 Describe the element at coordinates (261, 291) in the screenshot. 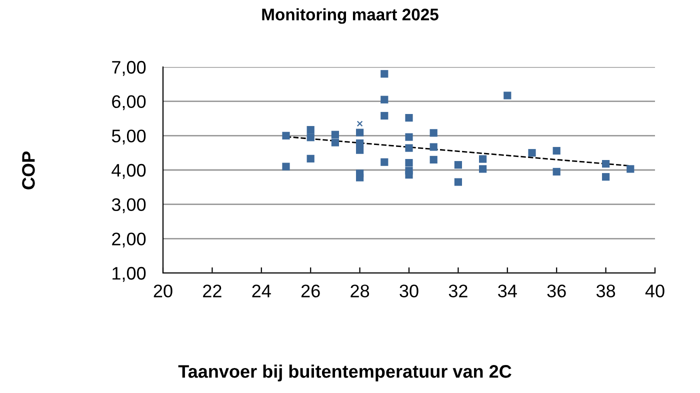

I see `x-tick-label: 24` at that location.